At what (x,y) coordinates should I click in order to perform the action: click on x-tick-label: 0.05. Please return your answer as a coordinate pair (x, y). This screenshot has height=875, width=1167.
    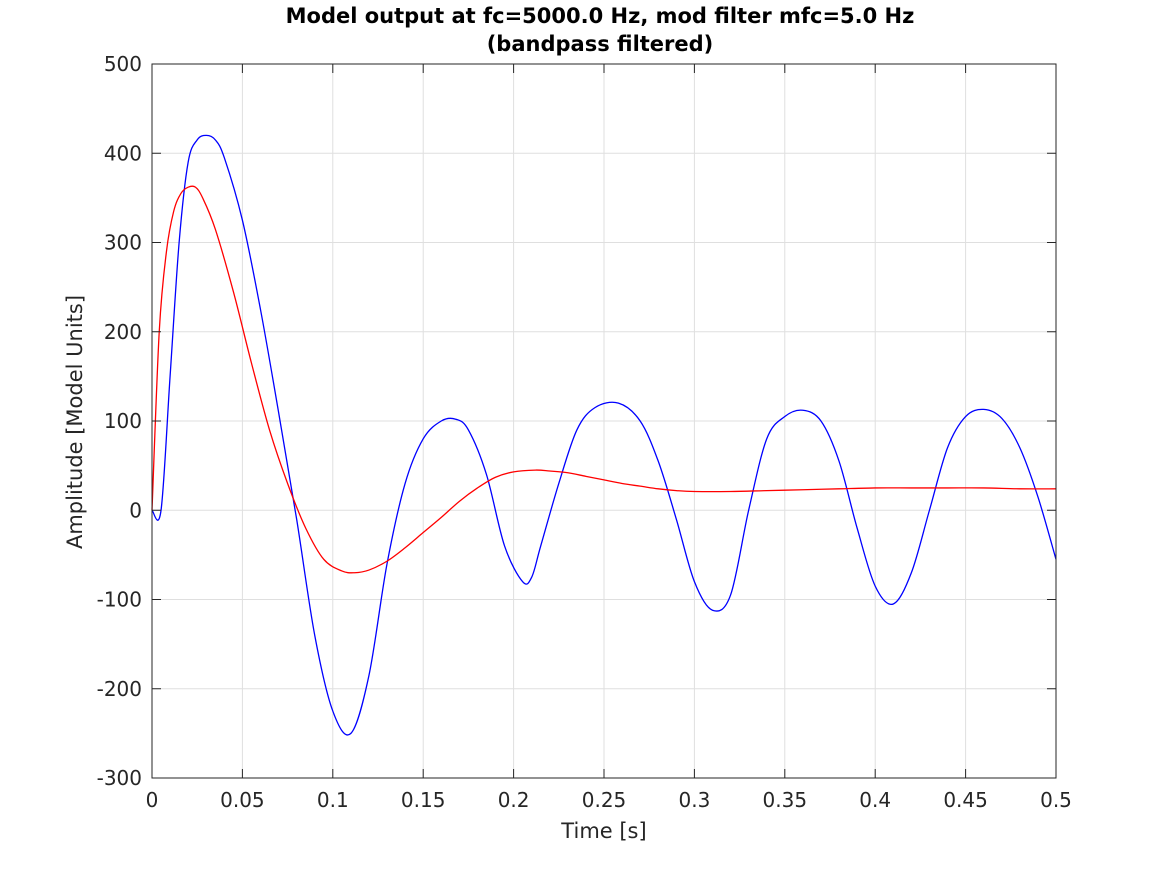
    Looking at the image, I should click on (242, 800).